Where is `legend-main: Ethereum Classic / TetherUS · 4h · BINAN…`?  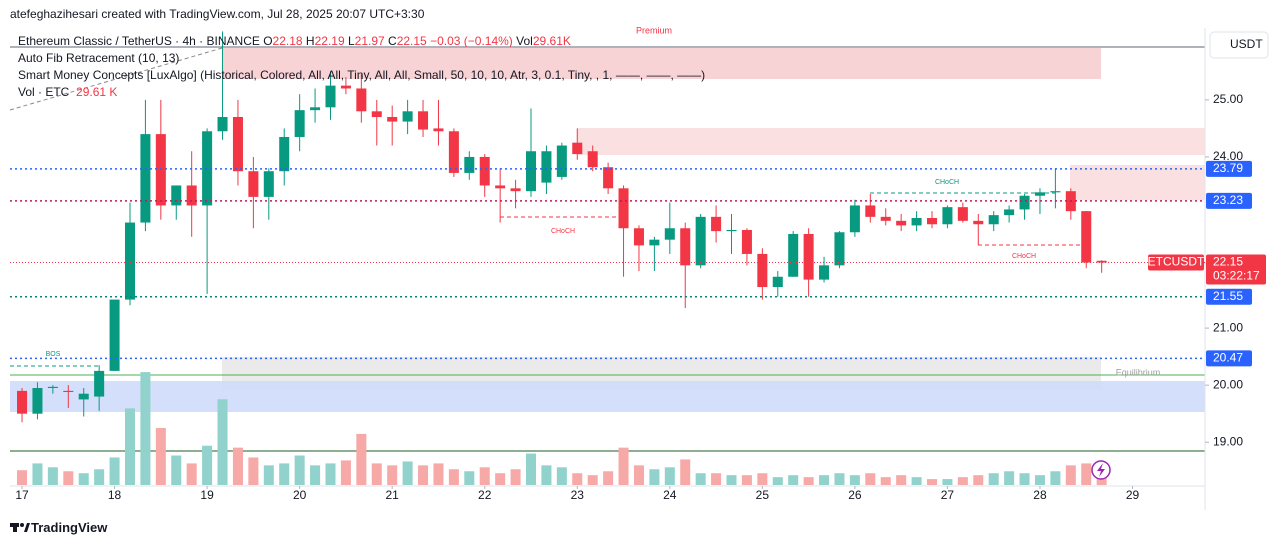
legend-main: Ethereum Classic / TetherUS · 4h · BINAN… is located at coordinates (294, 41).